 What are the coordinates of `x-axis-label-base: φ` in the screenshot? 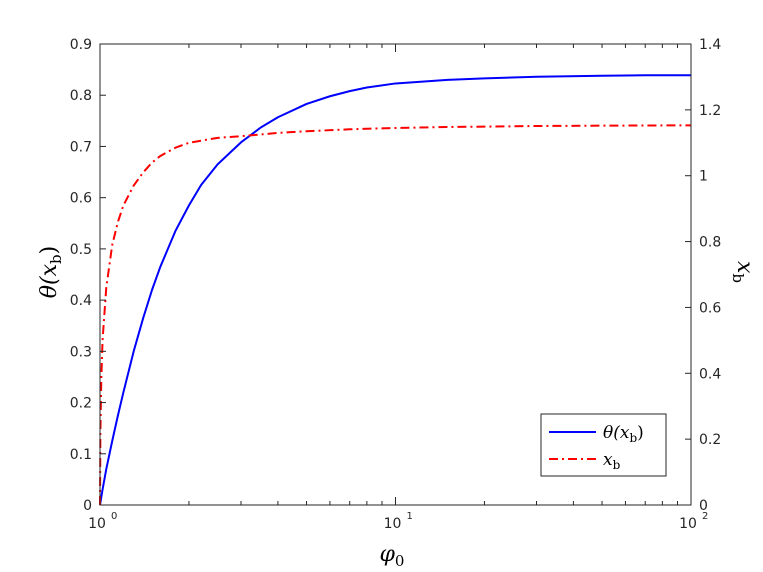 It's located at (388, 554).